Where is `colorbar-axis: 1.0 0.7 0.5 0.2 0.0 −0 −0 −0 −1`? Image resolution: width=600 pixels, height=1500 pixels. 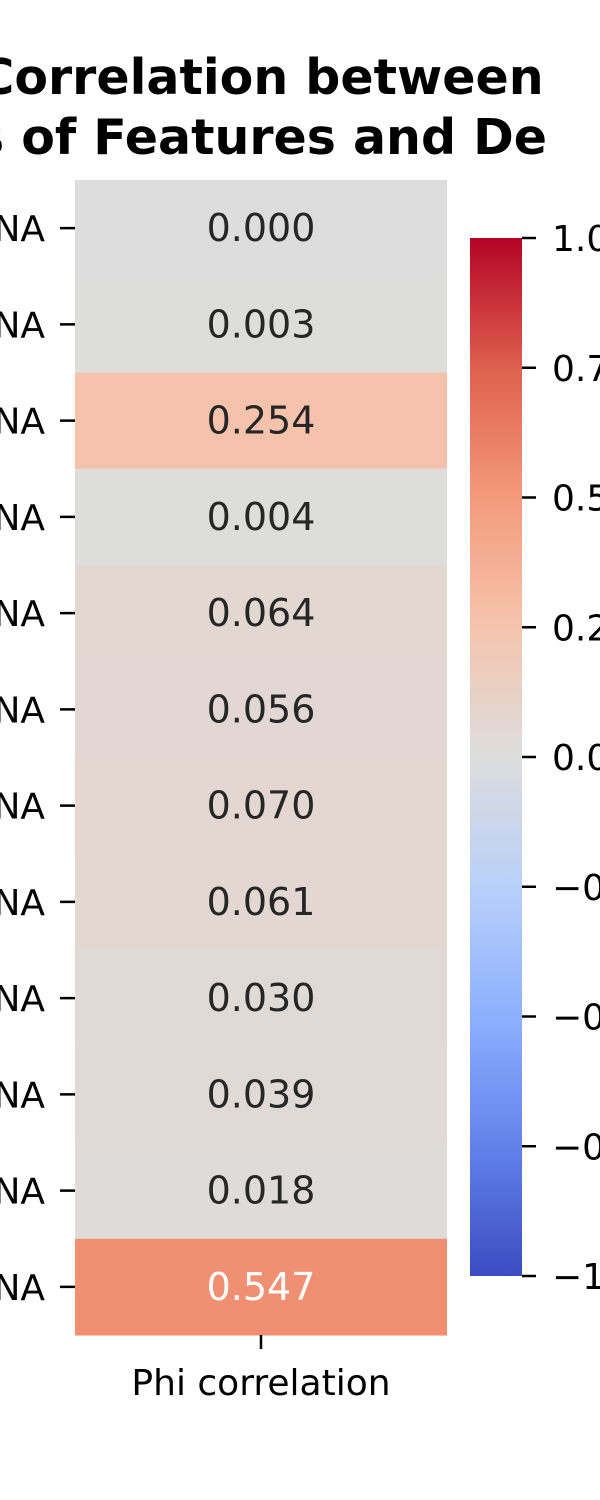
colorbar-axis: 1.0 0.7 0.5 0.2 0.0 −0 −0 −0 −1 is located at coordinates (561, 758).